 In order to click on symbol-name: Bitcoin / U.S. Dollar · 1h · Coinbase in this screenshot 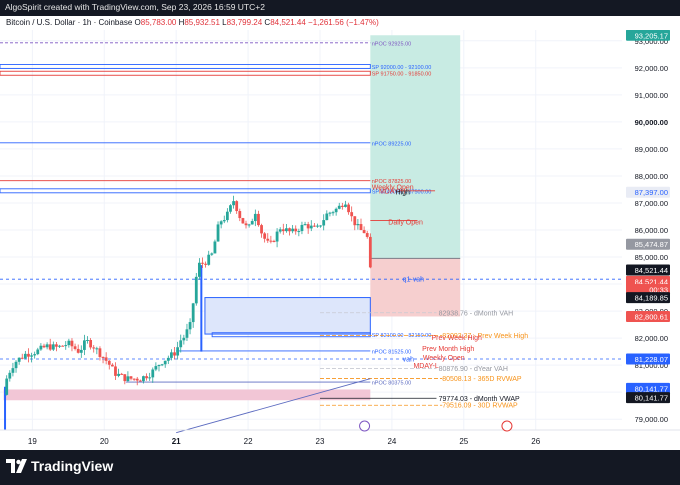, I will do `click(69, 22)`.